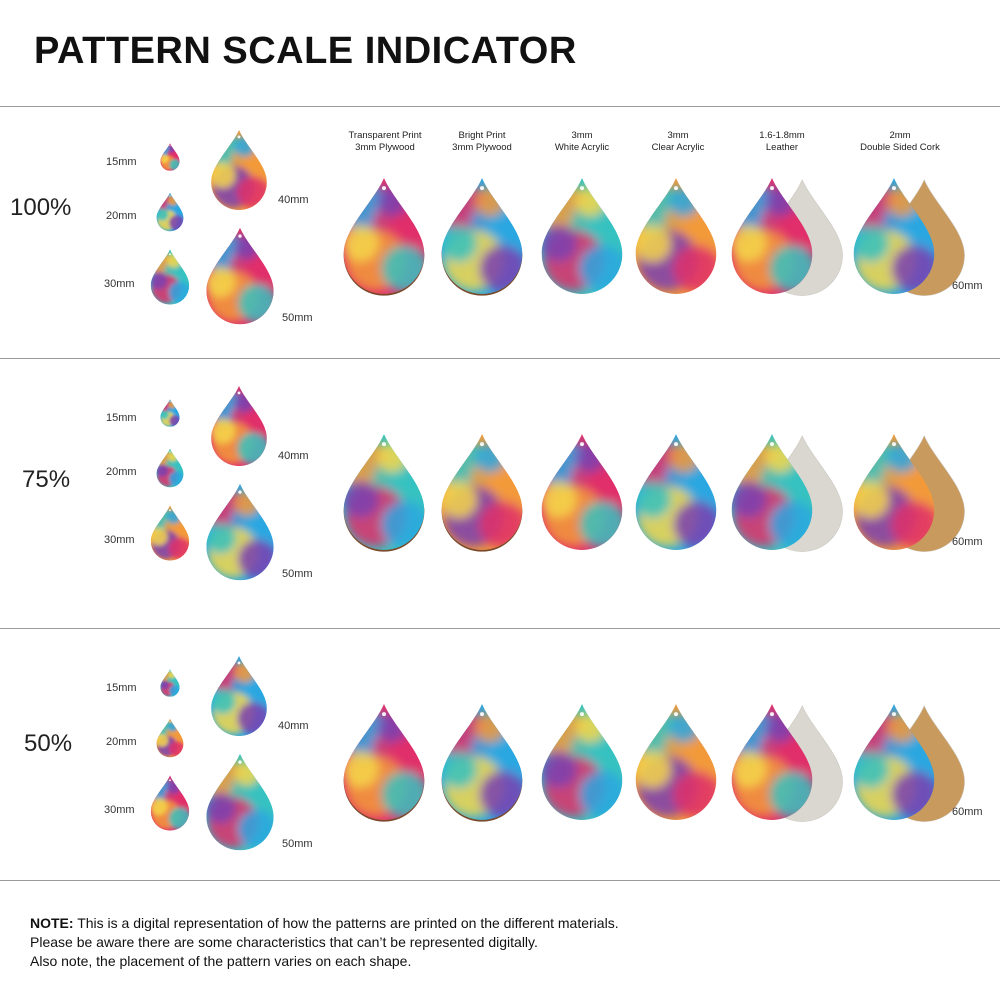 The image size is (1000, 1000). I want to click on material-header-line2: Double Sided Cork, so click(900, 147).